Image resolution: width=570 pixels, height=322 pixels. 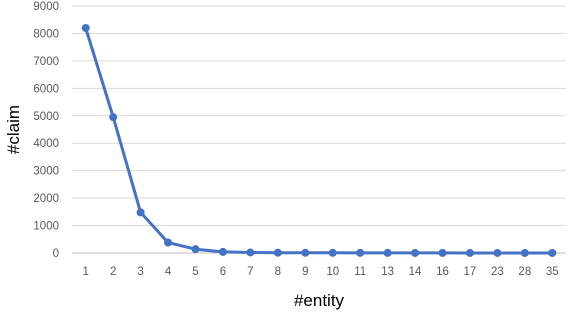 I want to click on x-tick-label: 28, so click(x=524, y=272).